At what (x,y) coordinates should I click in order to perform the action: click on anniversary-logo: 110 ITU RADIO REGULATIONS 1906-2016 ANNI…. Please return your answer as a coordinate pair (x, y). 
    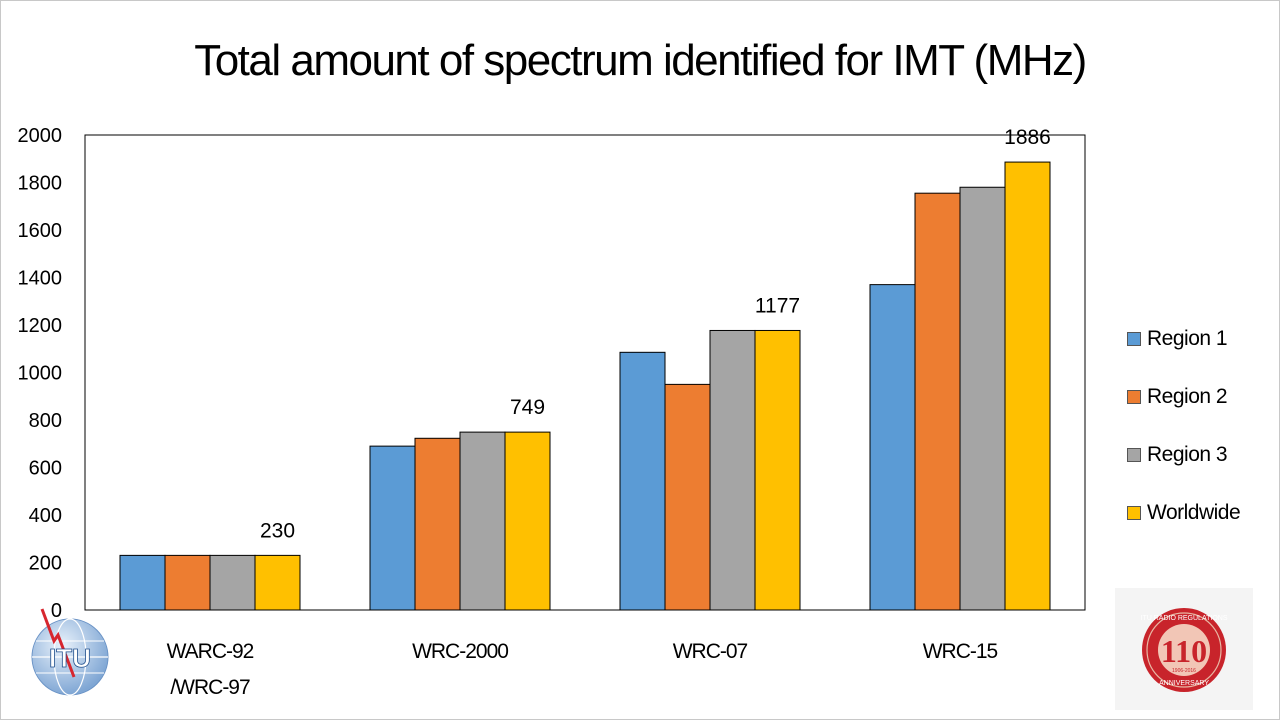
    Looking at the image, I should click on (1184, 649).